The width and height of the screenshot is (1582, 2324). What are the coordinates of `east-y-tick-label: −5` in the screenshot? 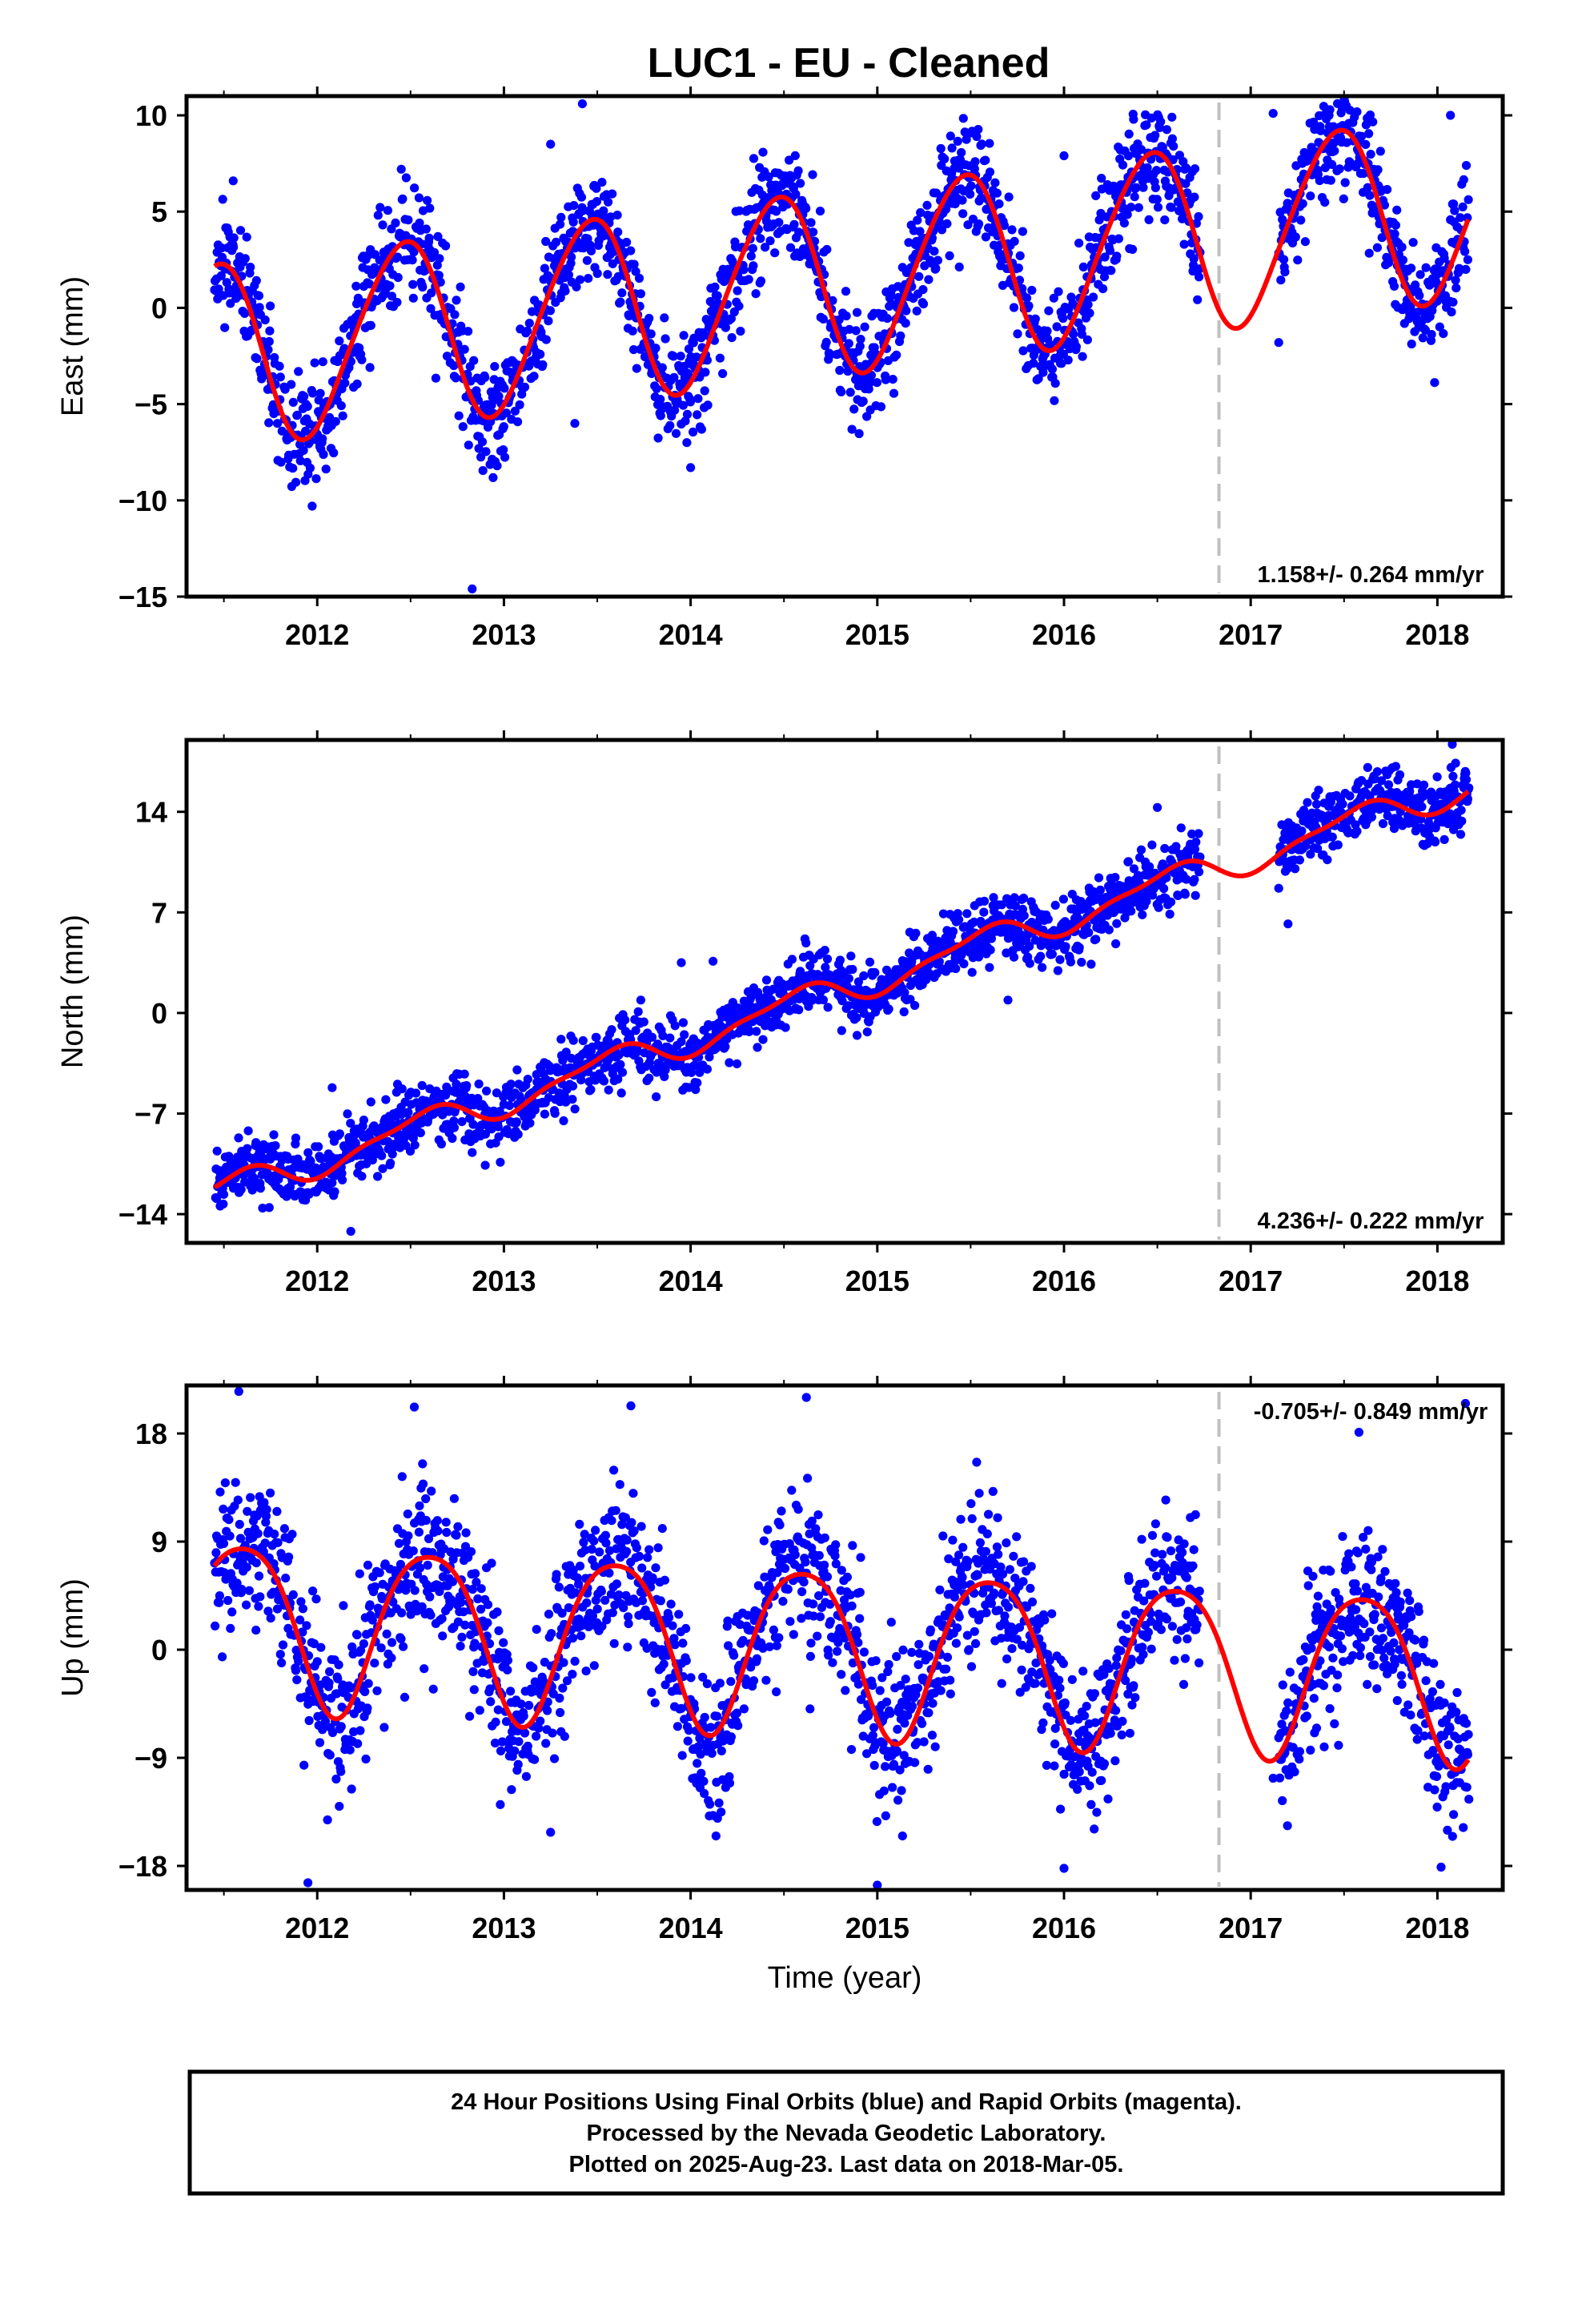 It's located at (151, 404).